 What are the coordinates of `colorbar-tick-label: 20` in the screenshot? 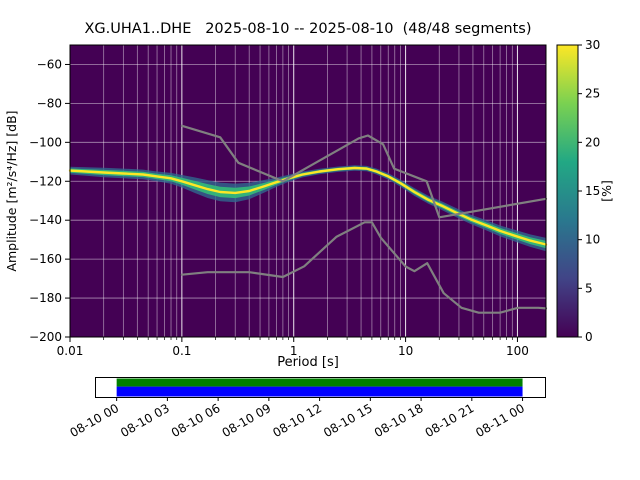 It's located at (592, 142).